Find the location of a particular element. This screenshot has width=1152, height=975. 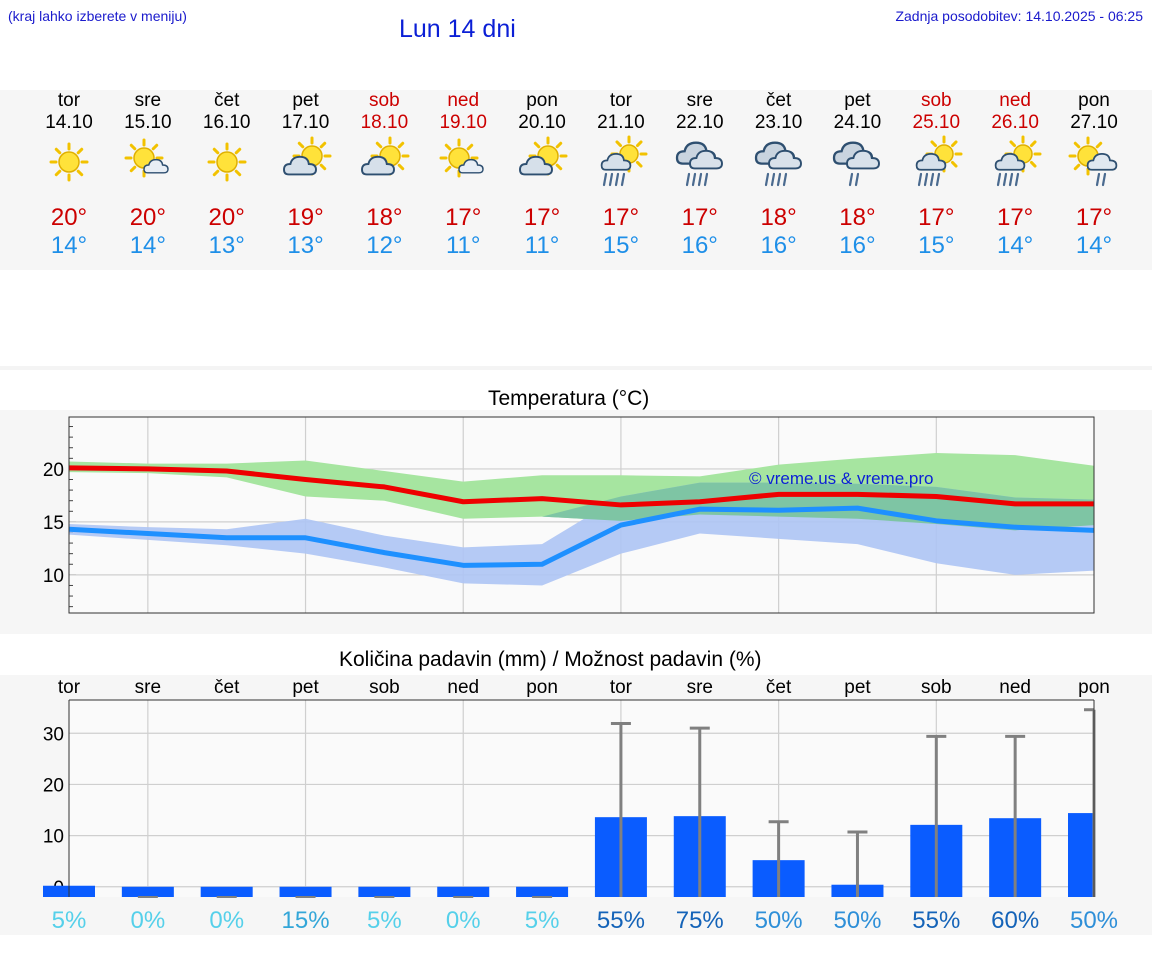

forecast-day: čet 16.10 20° 13° is located at coordinates (227, 175).